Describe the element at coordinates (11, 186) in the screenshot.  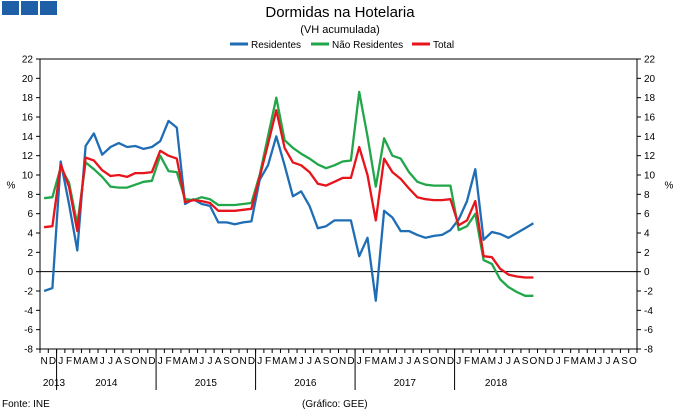
I see `y-axis-label-left: %` at that location.